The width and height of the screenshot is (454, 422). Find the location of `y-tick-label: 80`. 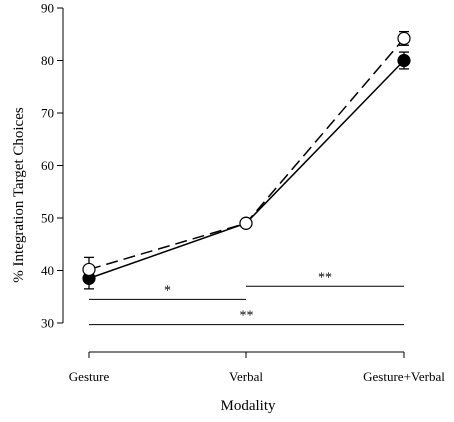

y-tick-label: 80 is located at coordinates (47, 60).